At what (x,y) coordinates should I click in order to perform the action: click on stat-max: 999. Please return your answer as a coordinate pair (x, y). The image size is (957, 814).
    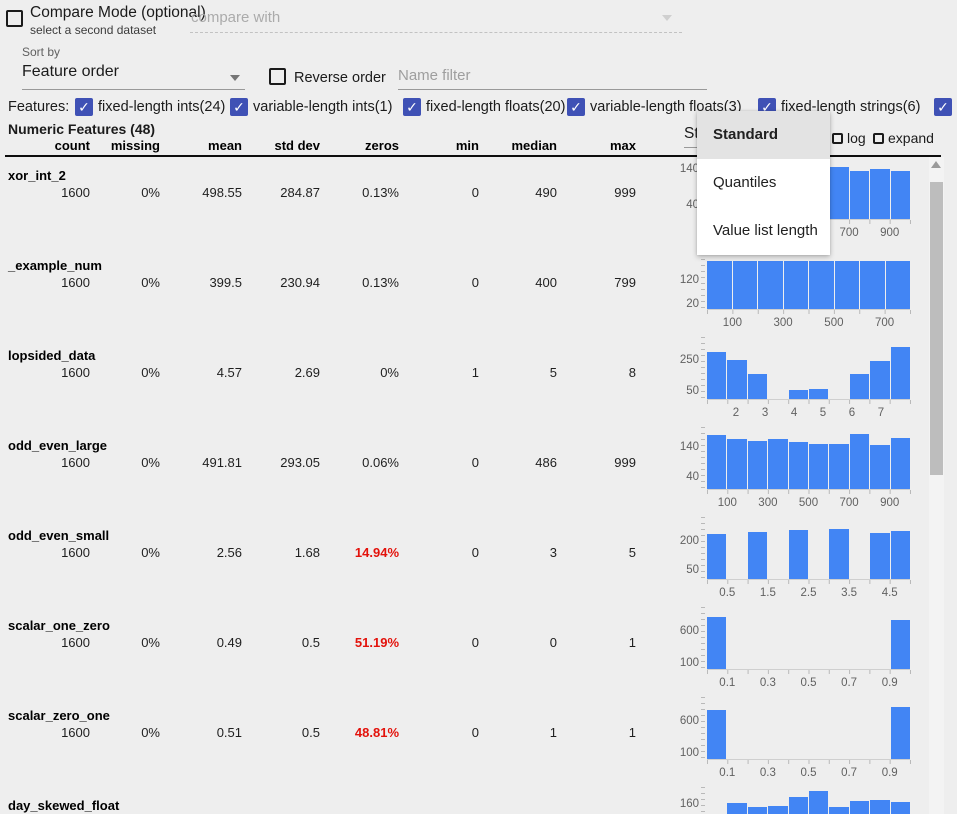
    Looking at the image, I should click on (625, 462).